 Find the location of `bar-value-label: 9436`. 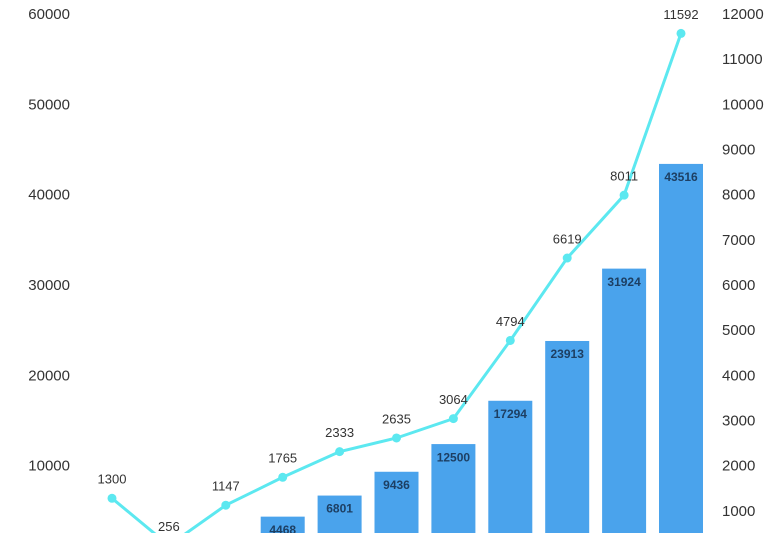

bar-value-label: 9436 is located at coordinates (396, 485).